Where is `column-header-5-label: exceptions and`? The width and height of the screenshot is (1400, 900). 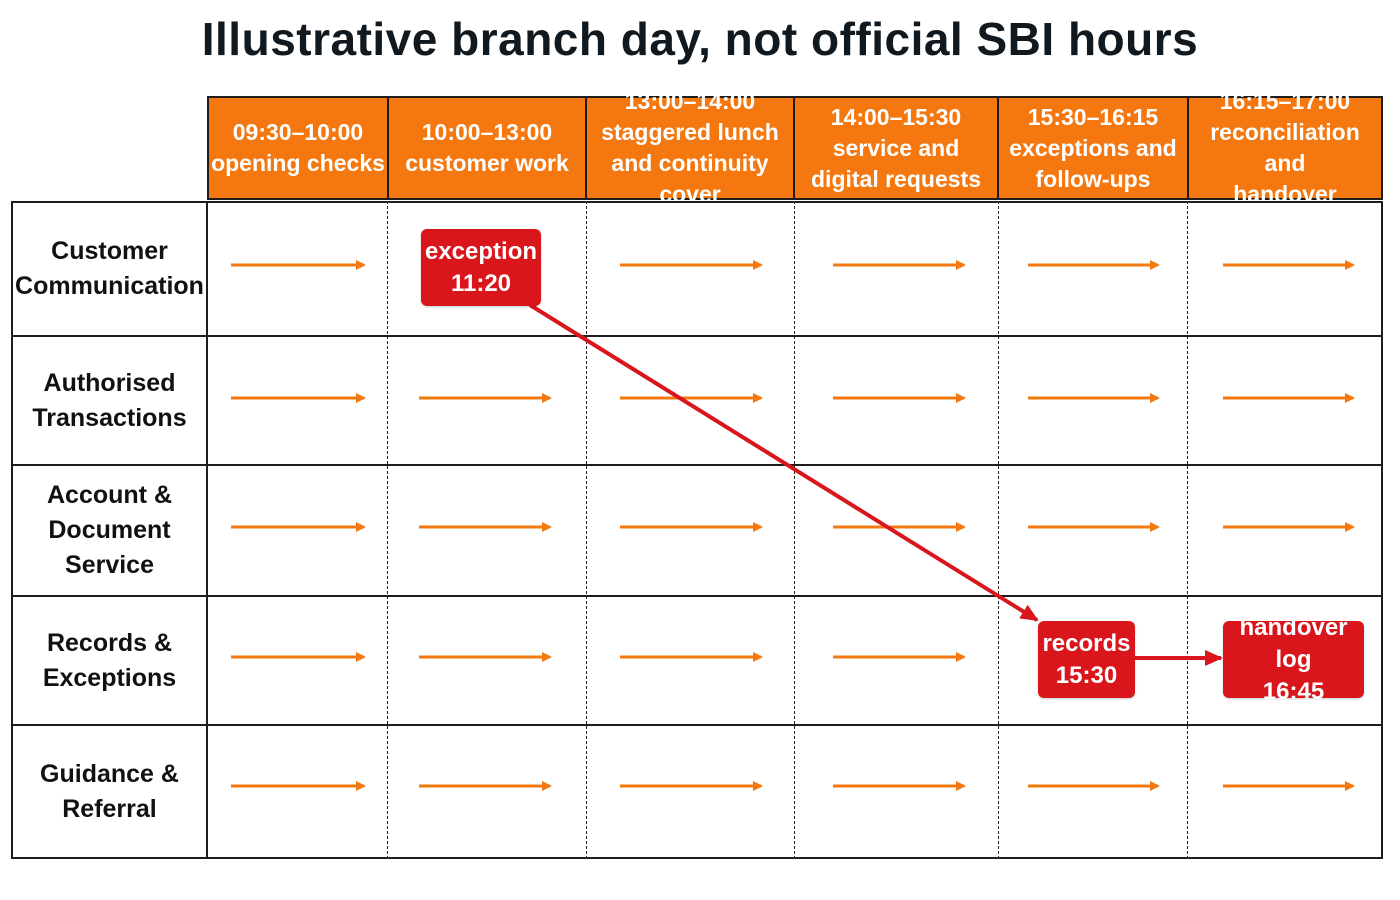
column-header-5-label: exceptions and is located at coordinates (1093, 147).